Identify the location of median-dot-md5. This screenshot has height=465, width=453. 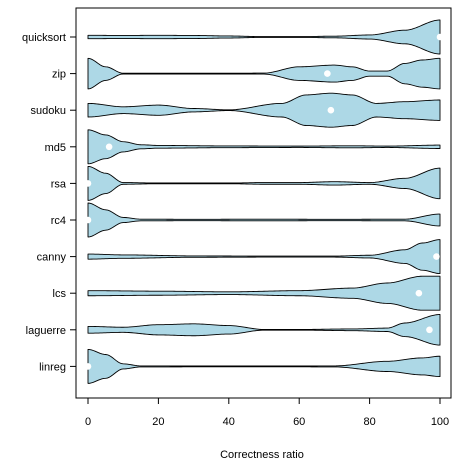
(109, 147).